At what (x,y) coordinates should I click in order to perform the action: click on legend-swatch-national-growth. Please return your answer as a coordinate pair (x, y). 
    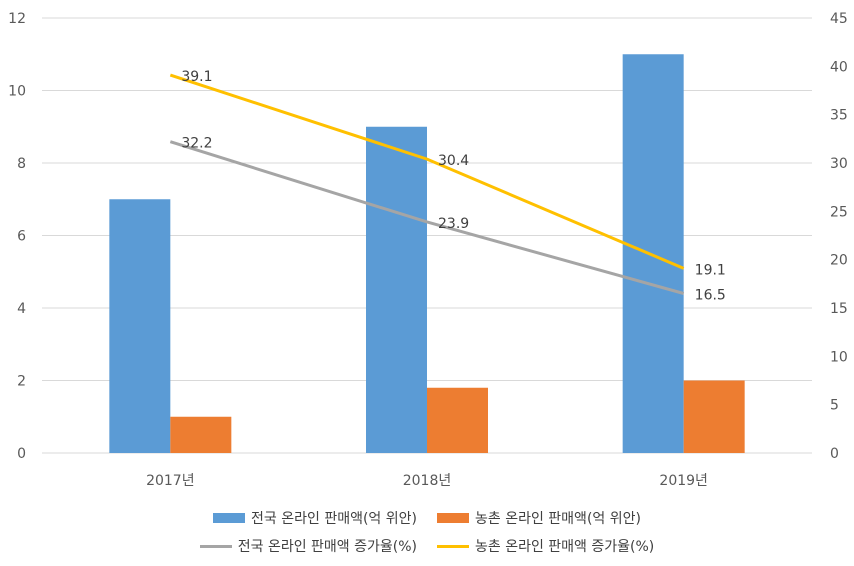
    Looking at the image, I should click on (215, 546).